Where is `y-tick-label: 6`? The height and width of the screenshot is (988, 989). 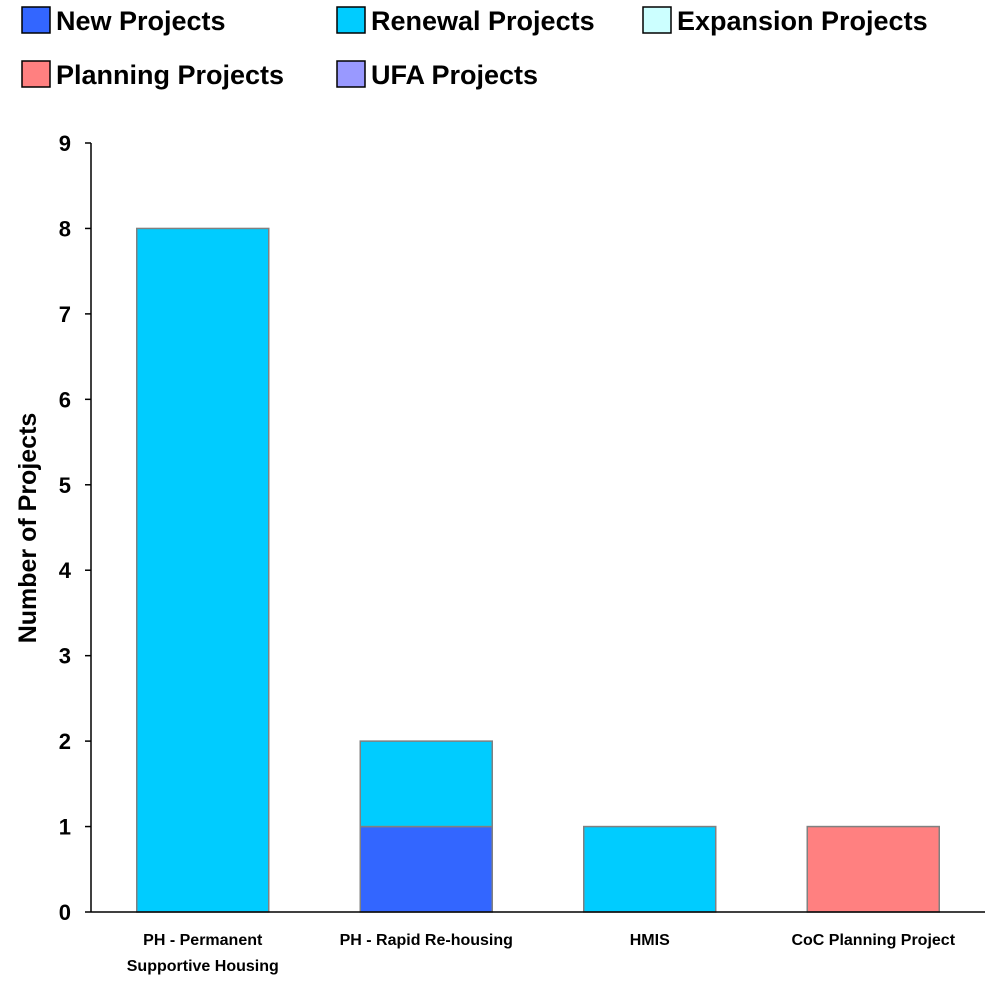
y-tick-label: 6 is located at coordinates (65, 399).